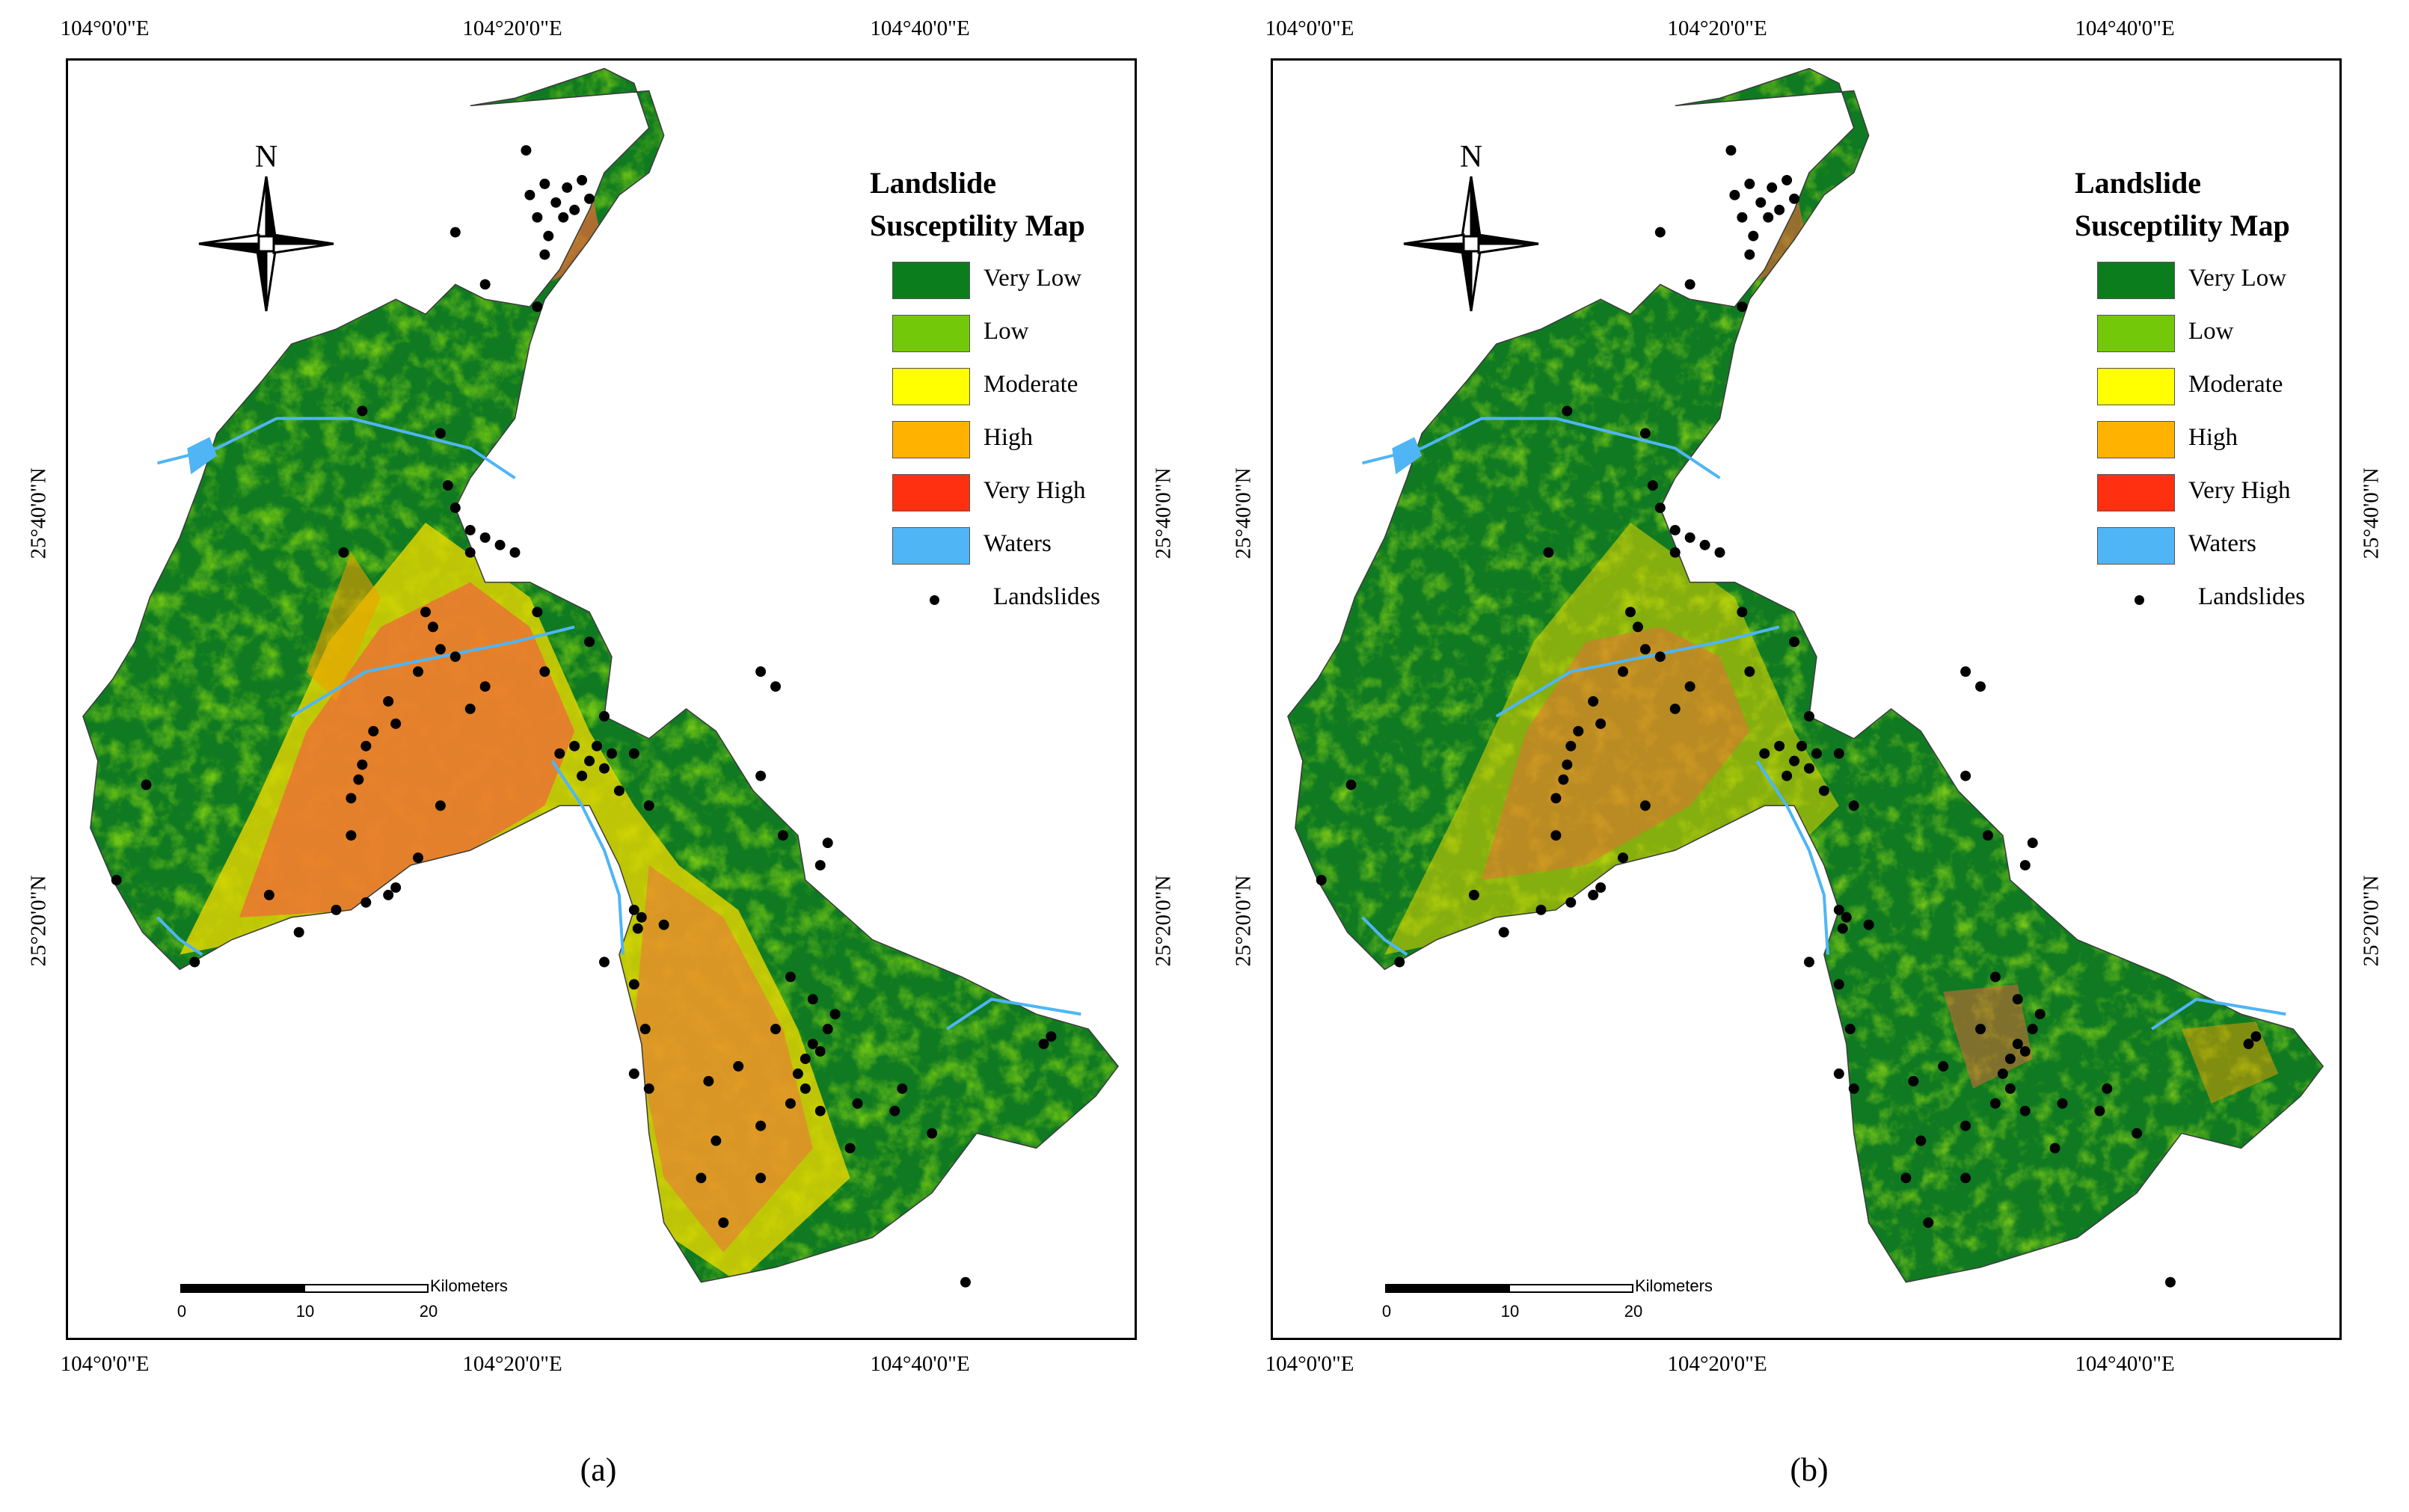 The height and width of the screenshot is (1512, 2409). Describe the element at coordinates (598, 1469) in the screenshot. I see `panel-caption-a: (a)` at that location.